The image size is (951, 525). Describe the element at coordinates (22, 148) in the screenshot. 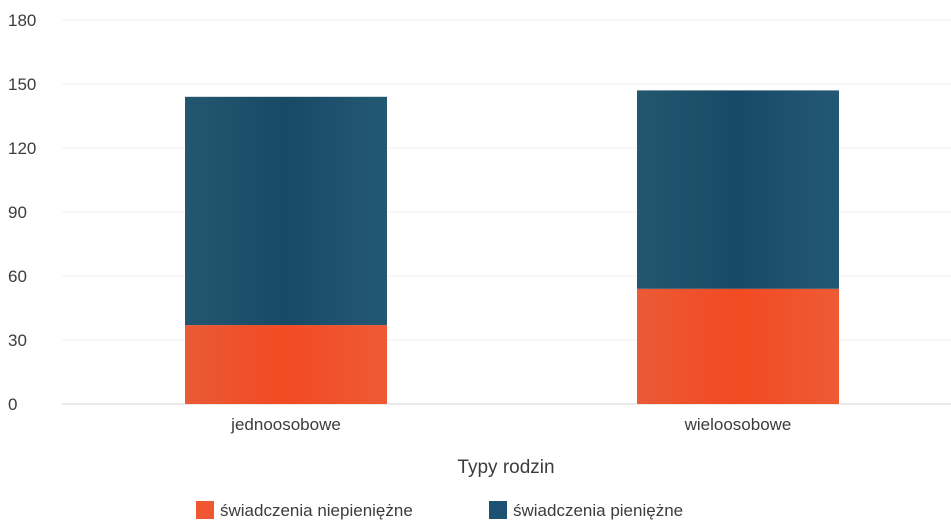

I see `y-tick-label: 120` at that location.